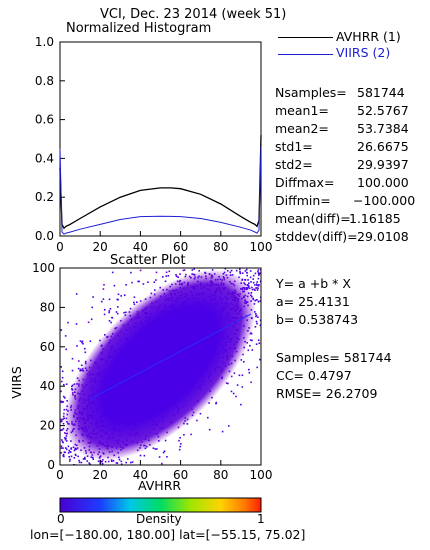  What do you see at coordinates (261, 519) in the screenshot?
I see `colorbar-max-label: 1` at bounding box center [261, 519].